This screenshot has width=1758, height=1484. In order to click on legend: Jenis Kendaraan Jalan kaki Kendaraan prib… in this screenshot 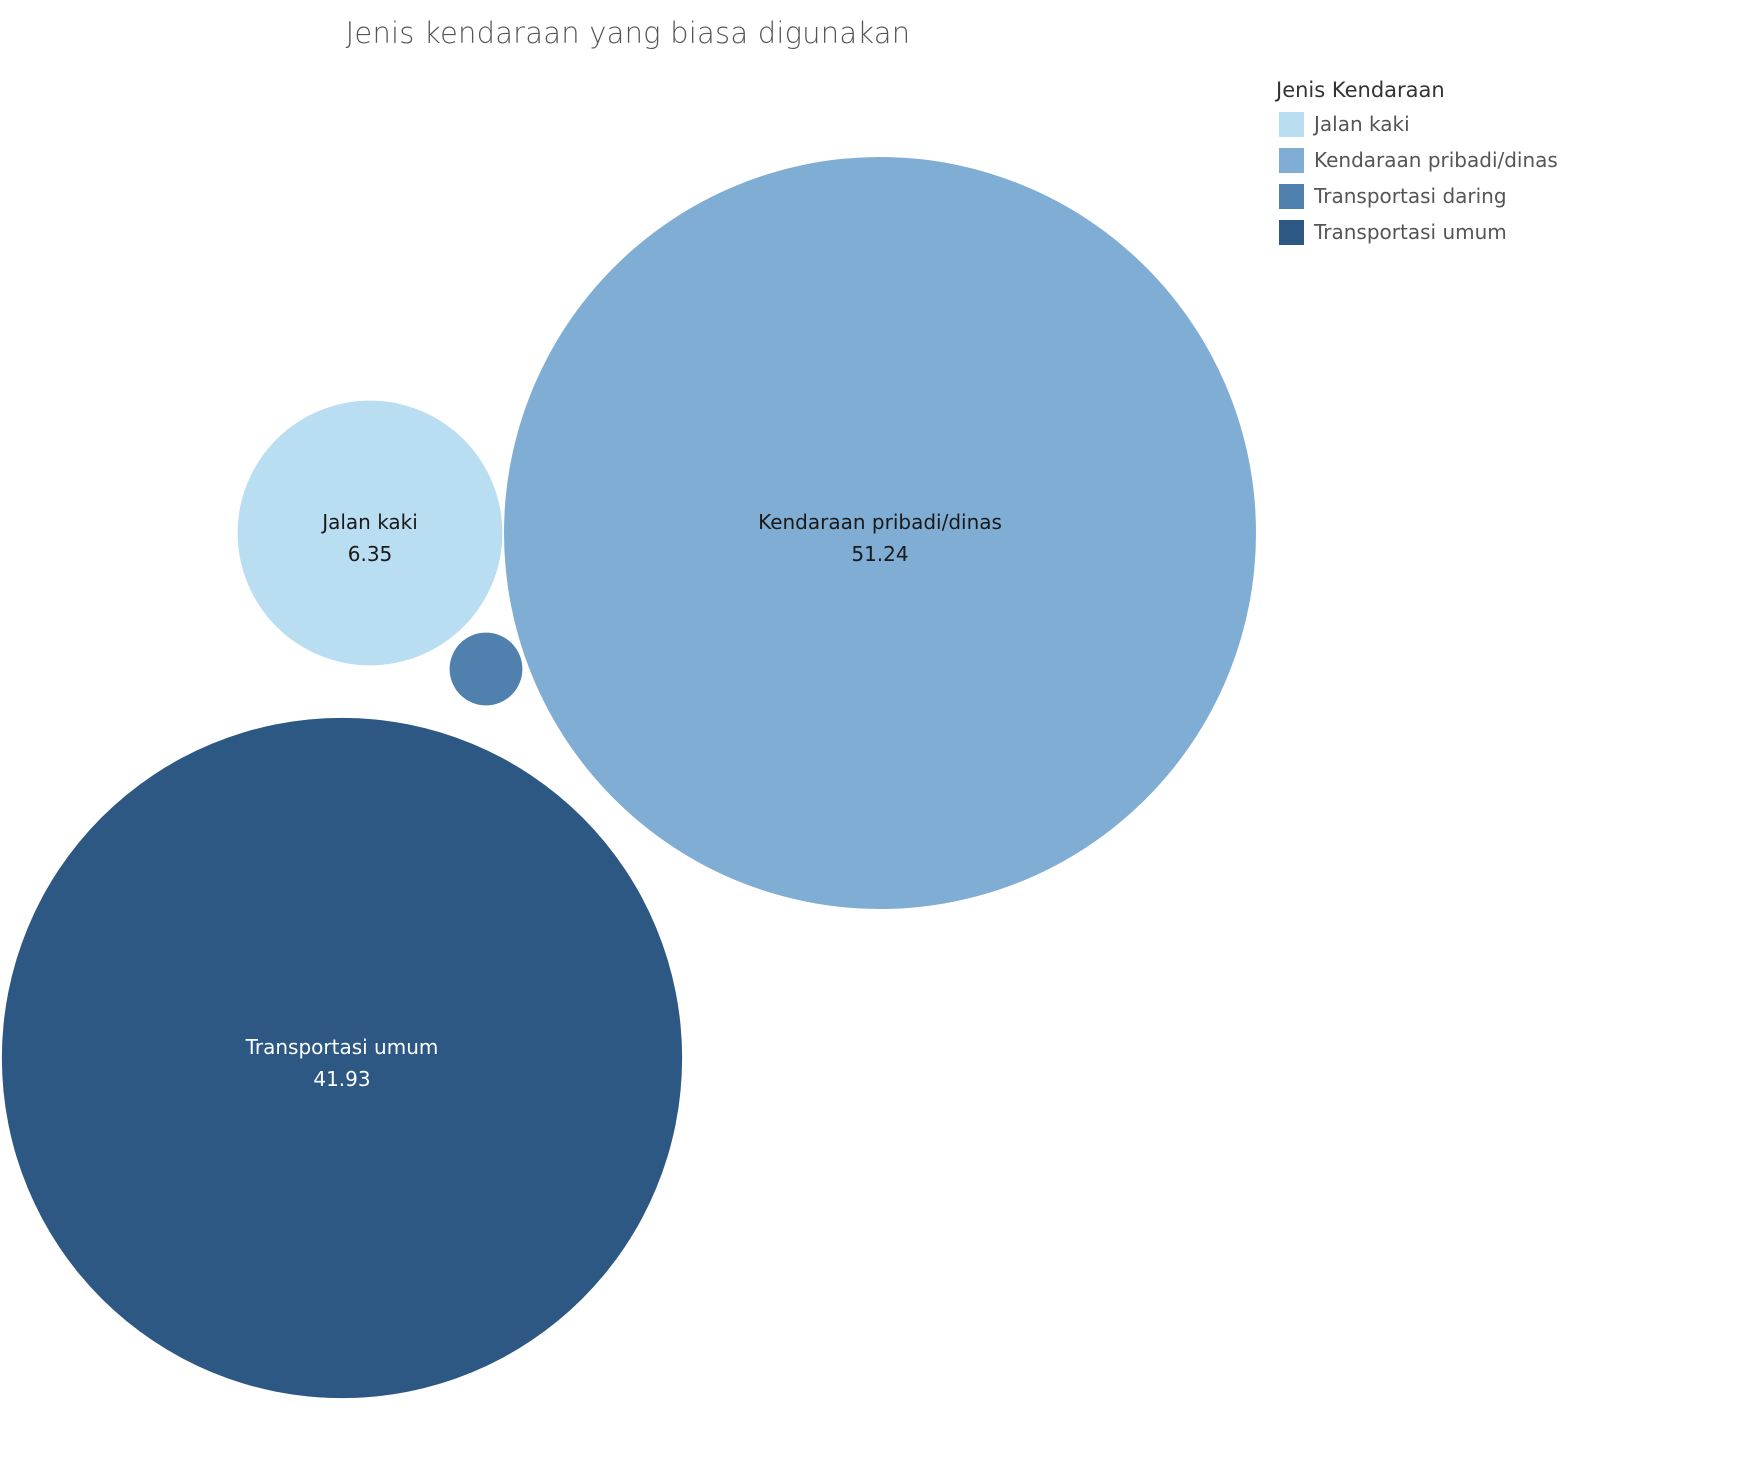, I will do `click(1516, 163)`.